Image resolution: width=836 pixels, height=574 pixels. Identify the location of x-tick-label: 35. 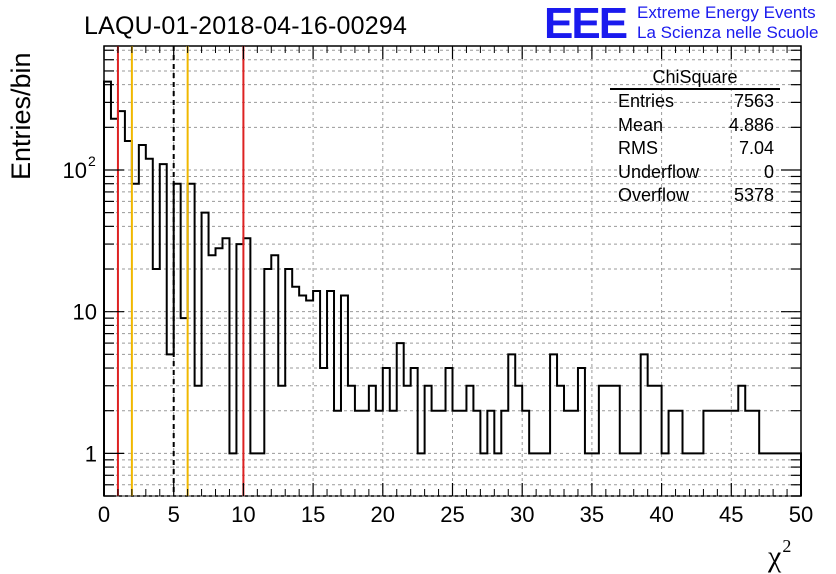
(592, 514).